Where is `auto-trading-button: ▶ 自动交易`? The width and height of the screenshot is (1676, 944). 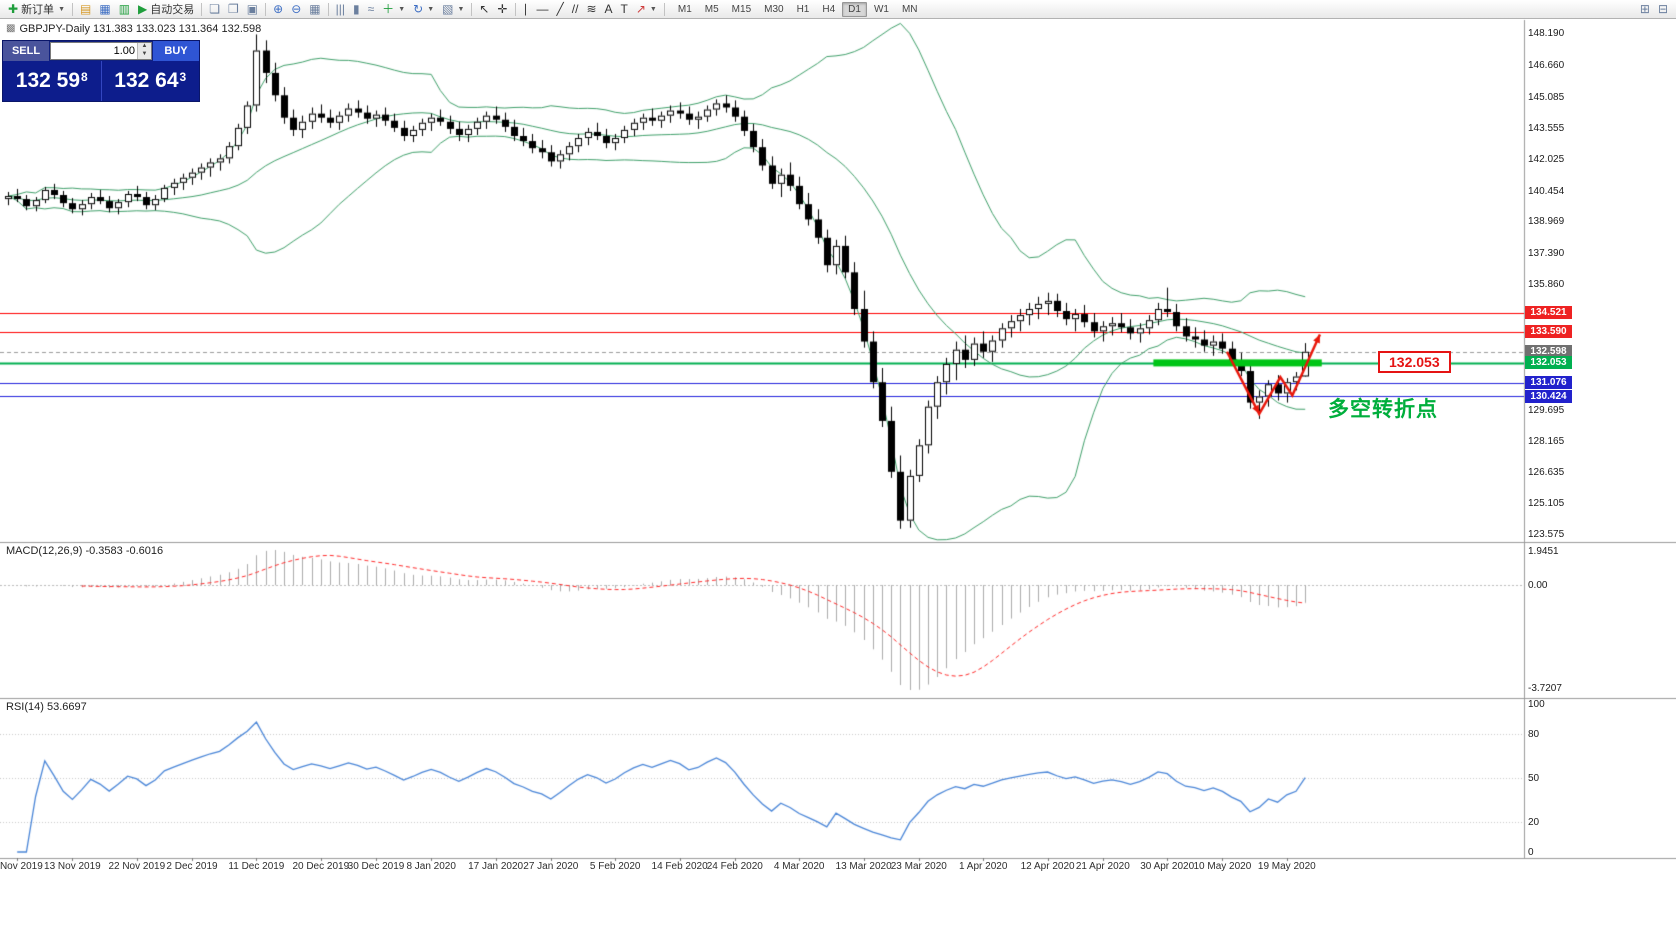
auto-trading-button: ▶ 自动交易 is located at coordinates (166, 9).